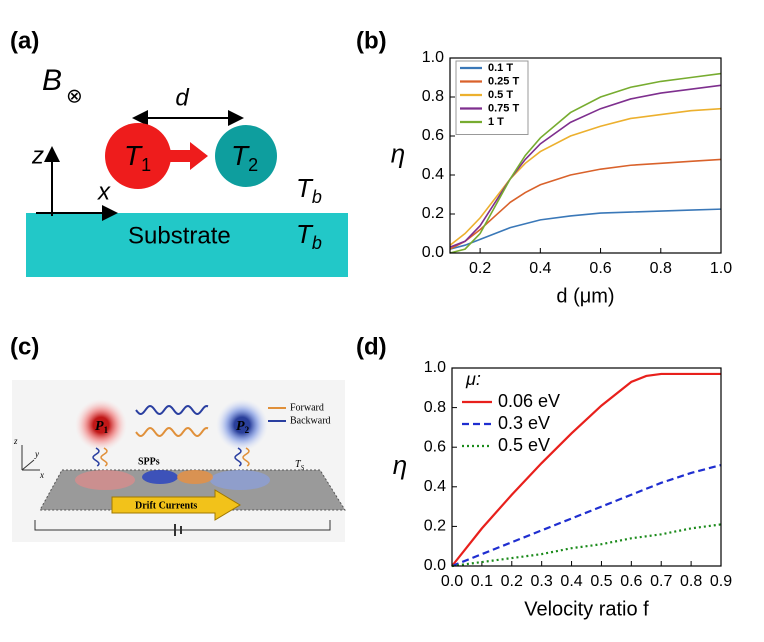 Image resolution: width=764 pixels, height=642 pixels. Describe the element at coordinates (24, 346) in the screenshot. I see `panel-label: (c)` at that location.